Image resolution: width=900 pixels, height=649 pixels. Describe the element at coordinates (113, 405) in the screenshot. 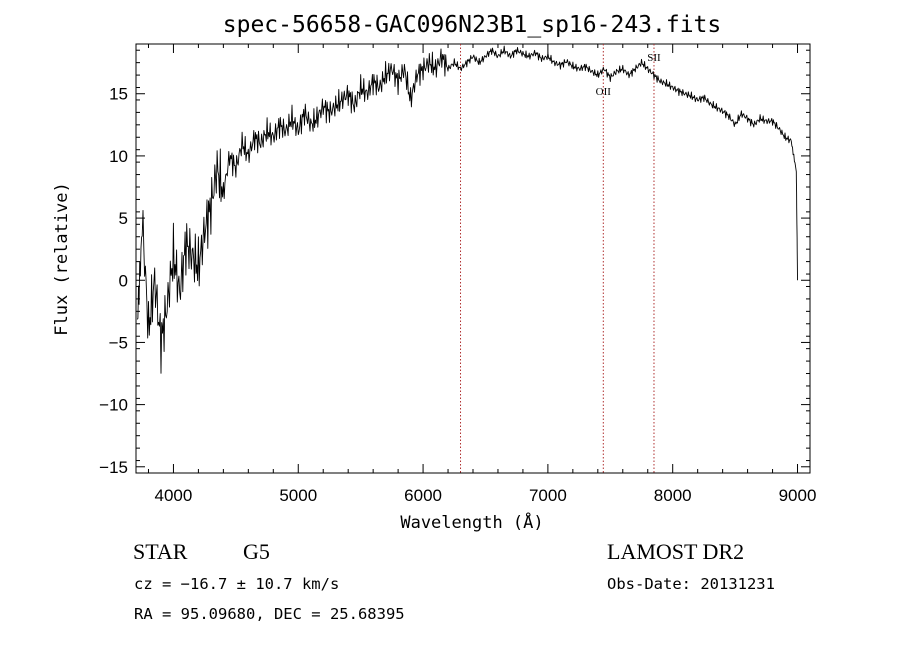

I see `y-tick-label: −10` at that location.